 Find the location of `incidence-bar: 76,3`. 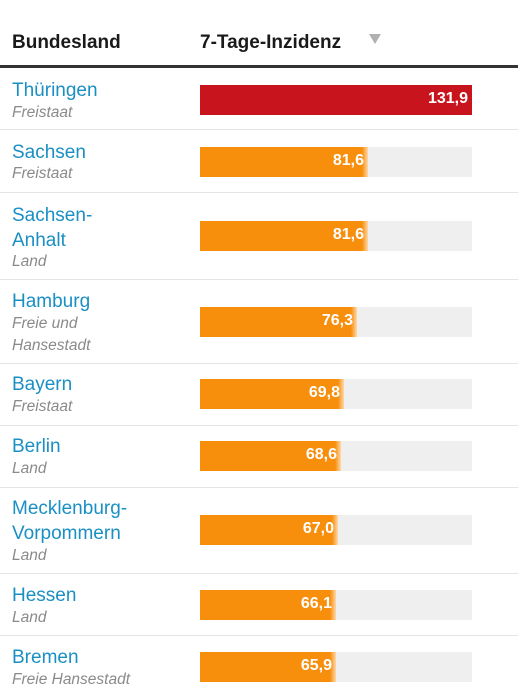

incidence-bar: 76,3 is located at coordinates (278, 322).